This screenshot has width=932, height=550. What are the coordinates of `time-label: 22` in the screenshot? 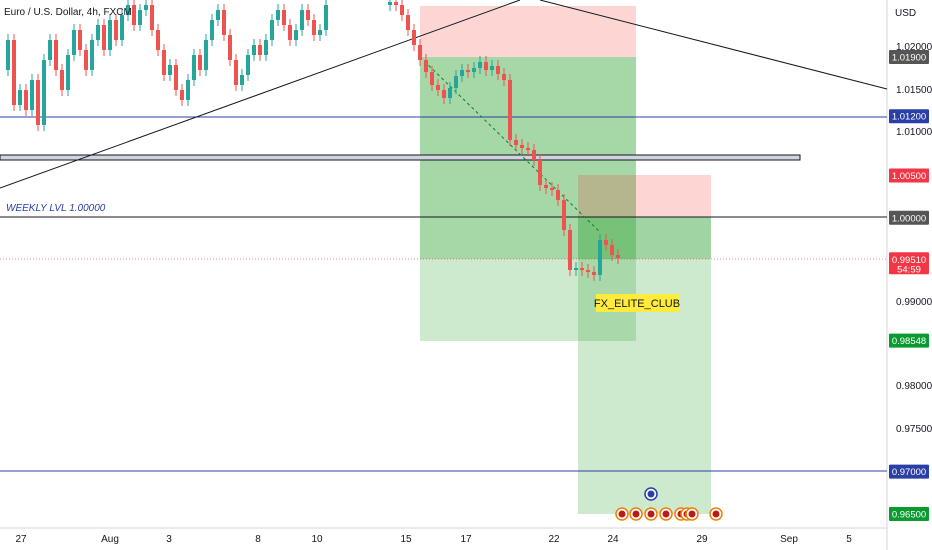 It's located at (554, 539).